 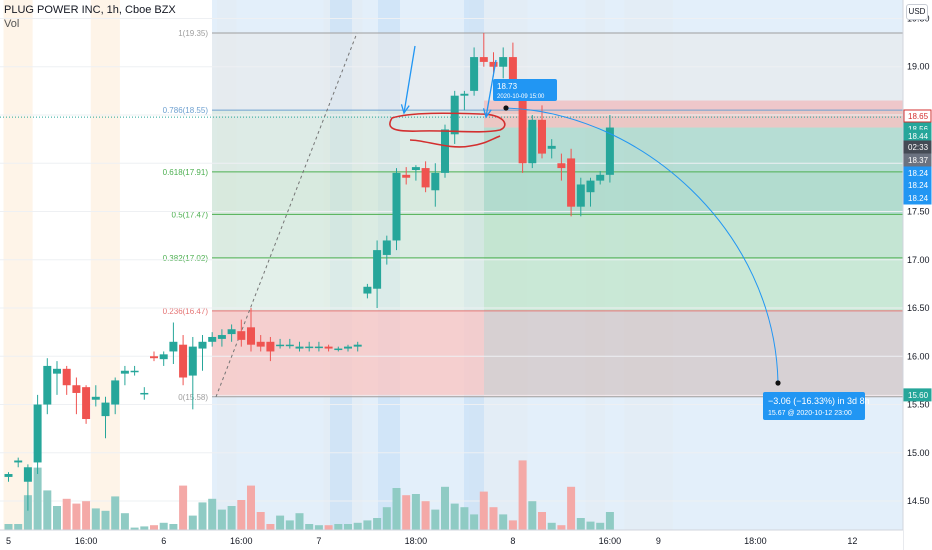 I want to click on red-annotation, so click(x=447, y=130).